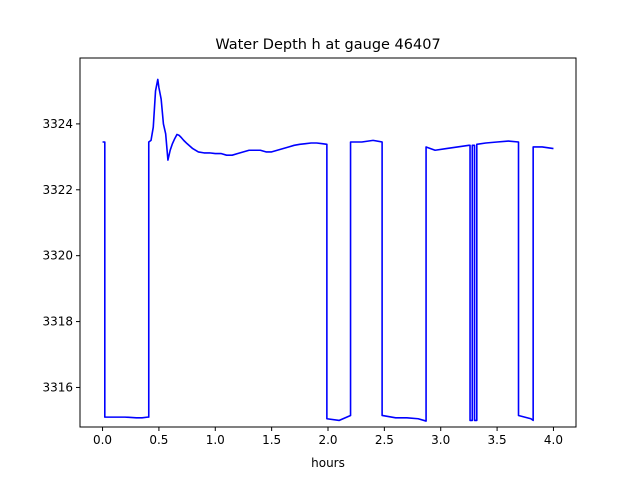  I want to click on x-tick-label: 3.0, so click(440, 440).